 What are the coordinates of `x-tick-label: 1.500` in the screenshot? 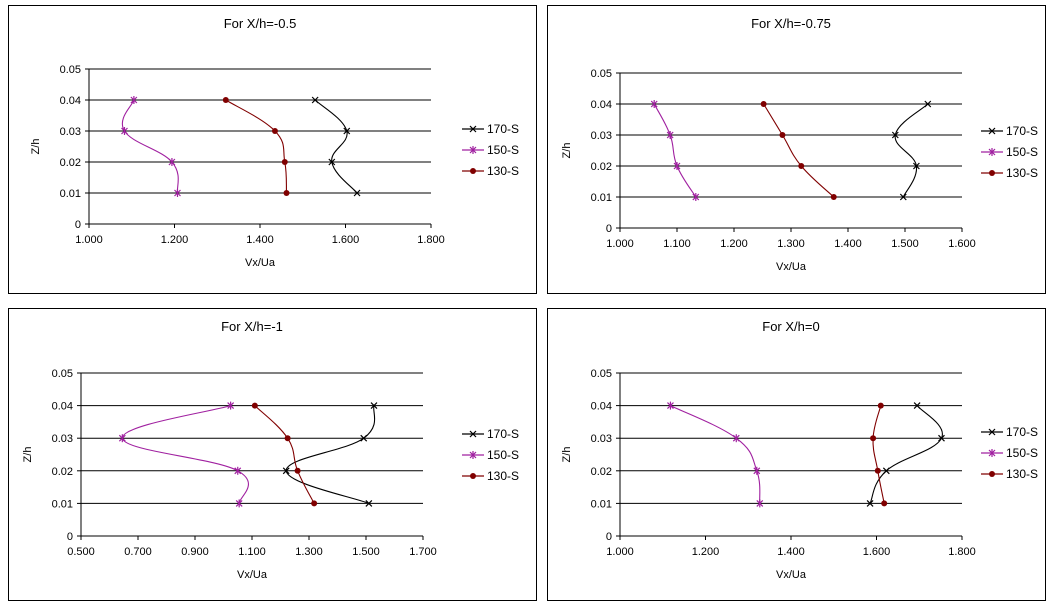 It's located at (366, 552).